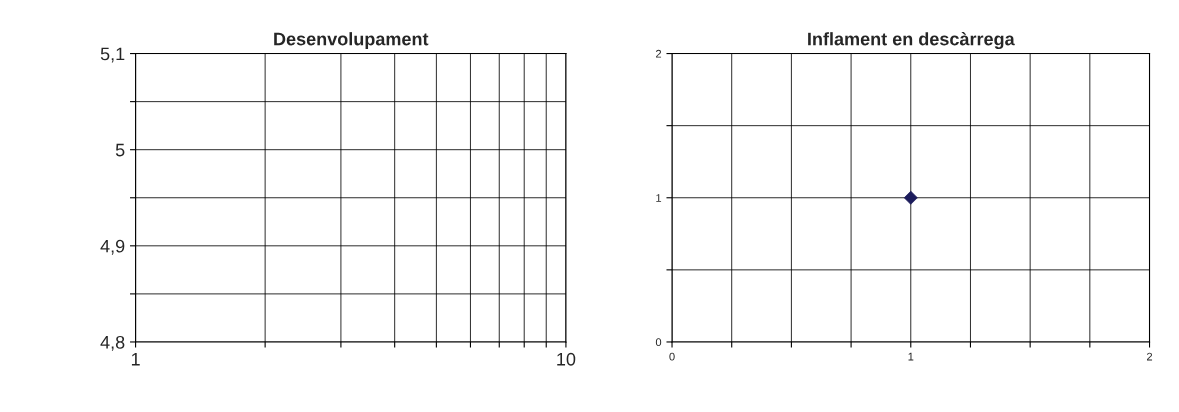 The width and height of the screenshot is (1179, 412). Describe the element at coordinates (911, 40) in the screenshot. I see `chart-title: Inflament en descàrrega` at that location.